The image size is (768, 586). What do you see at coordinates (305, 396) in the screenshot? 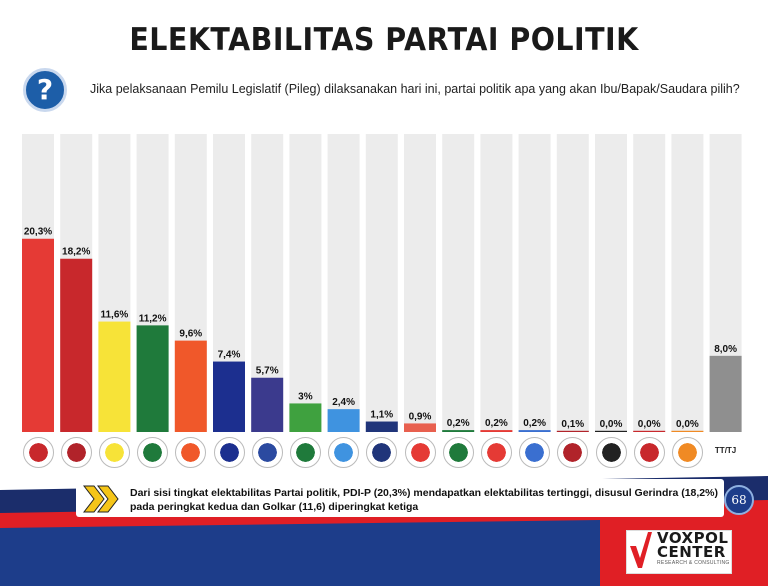
I see `data-label: 3%` at bounding box center [305, 396].